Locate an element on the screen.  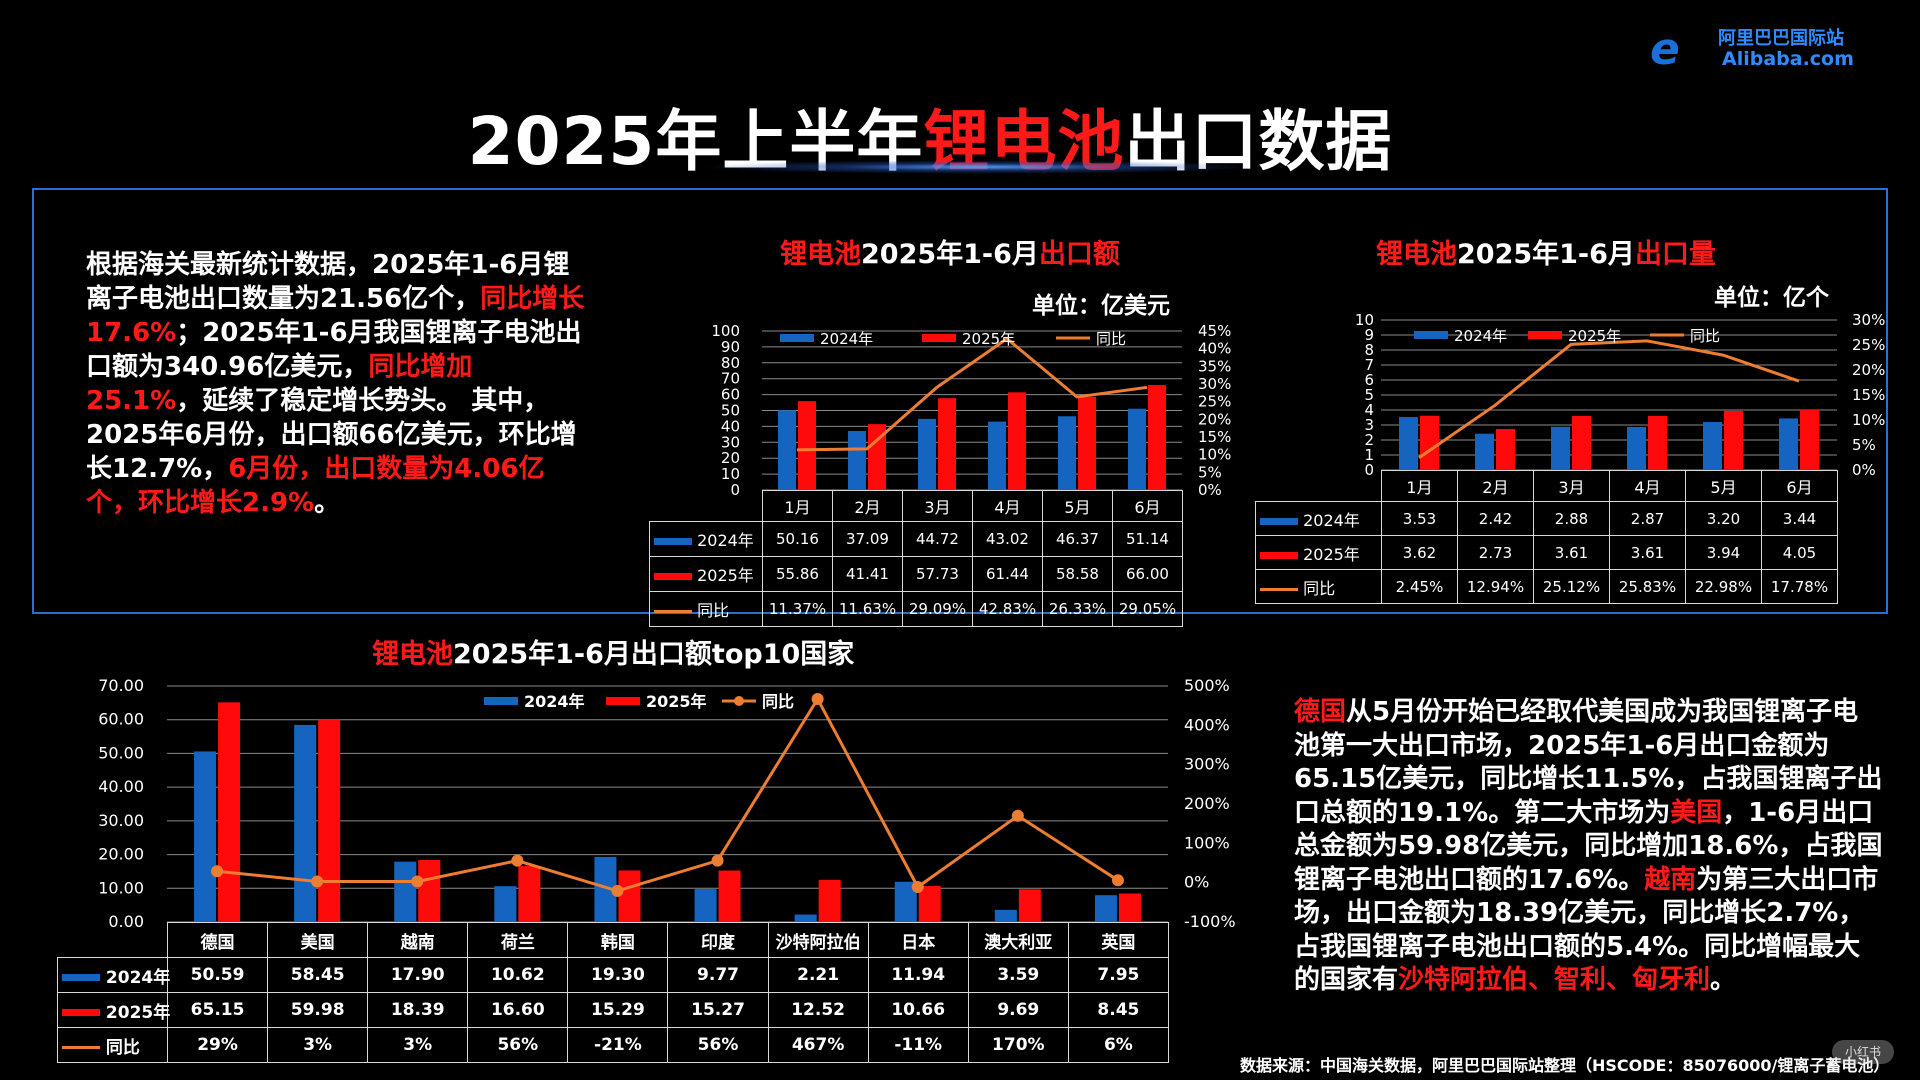
y-right-tick-label: 30% is located at coordinates (1214, 384).